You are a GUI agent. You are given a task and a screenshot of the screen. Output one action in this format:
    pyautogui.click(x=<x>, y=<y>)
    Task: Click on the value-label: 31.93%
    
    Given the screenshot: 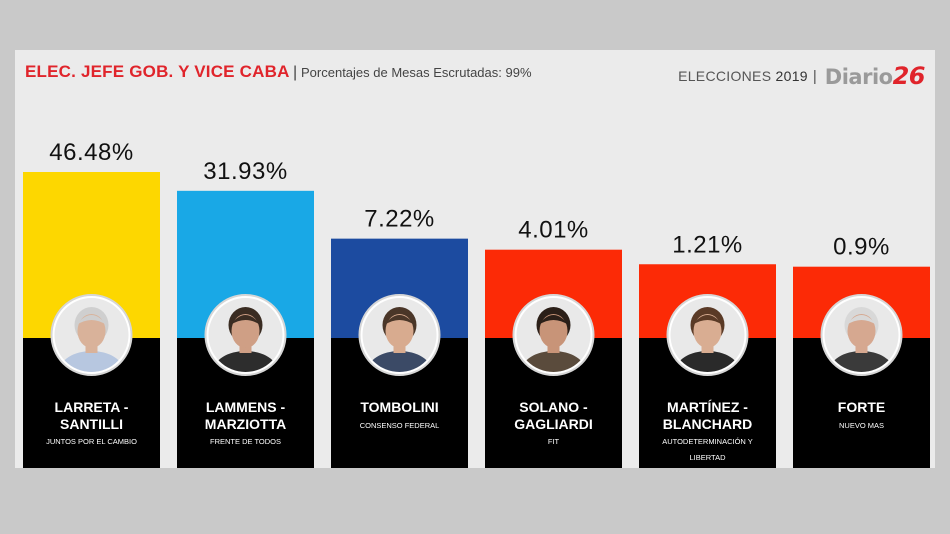 What is the action you would take?
    pyautogui.click(x=245, y=171)
    